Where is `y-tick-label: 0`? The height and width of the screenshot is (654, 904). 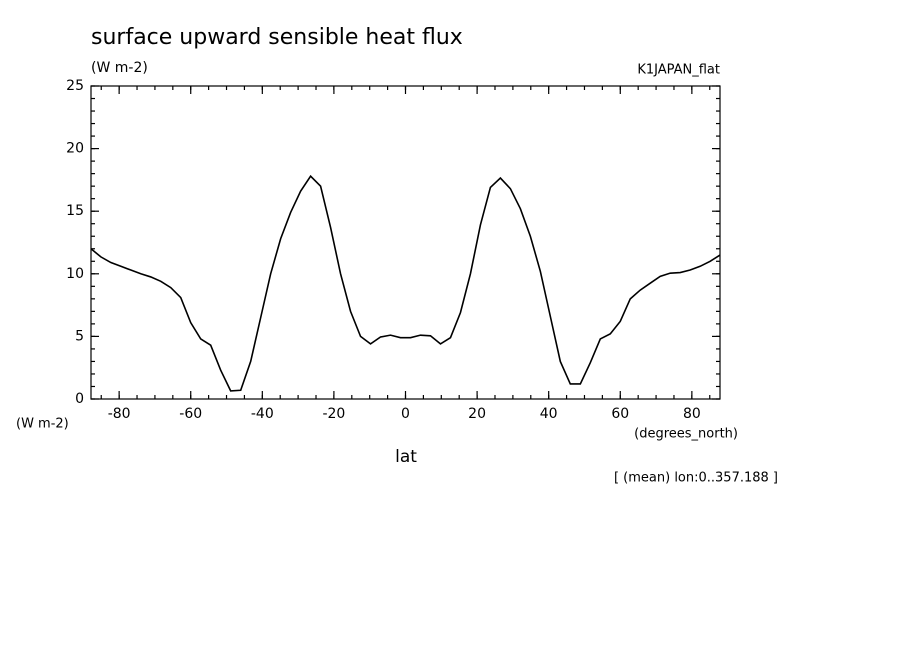
y-tick-label: 0 is located at coordinates (79, 399).